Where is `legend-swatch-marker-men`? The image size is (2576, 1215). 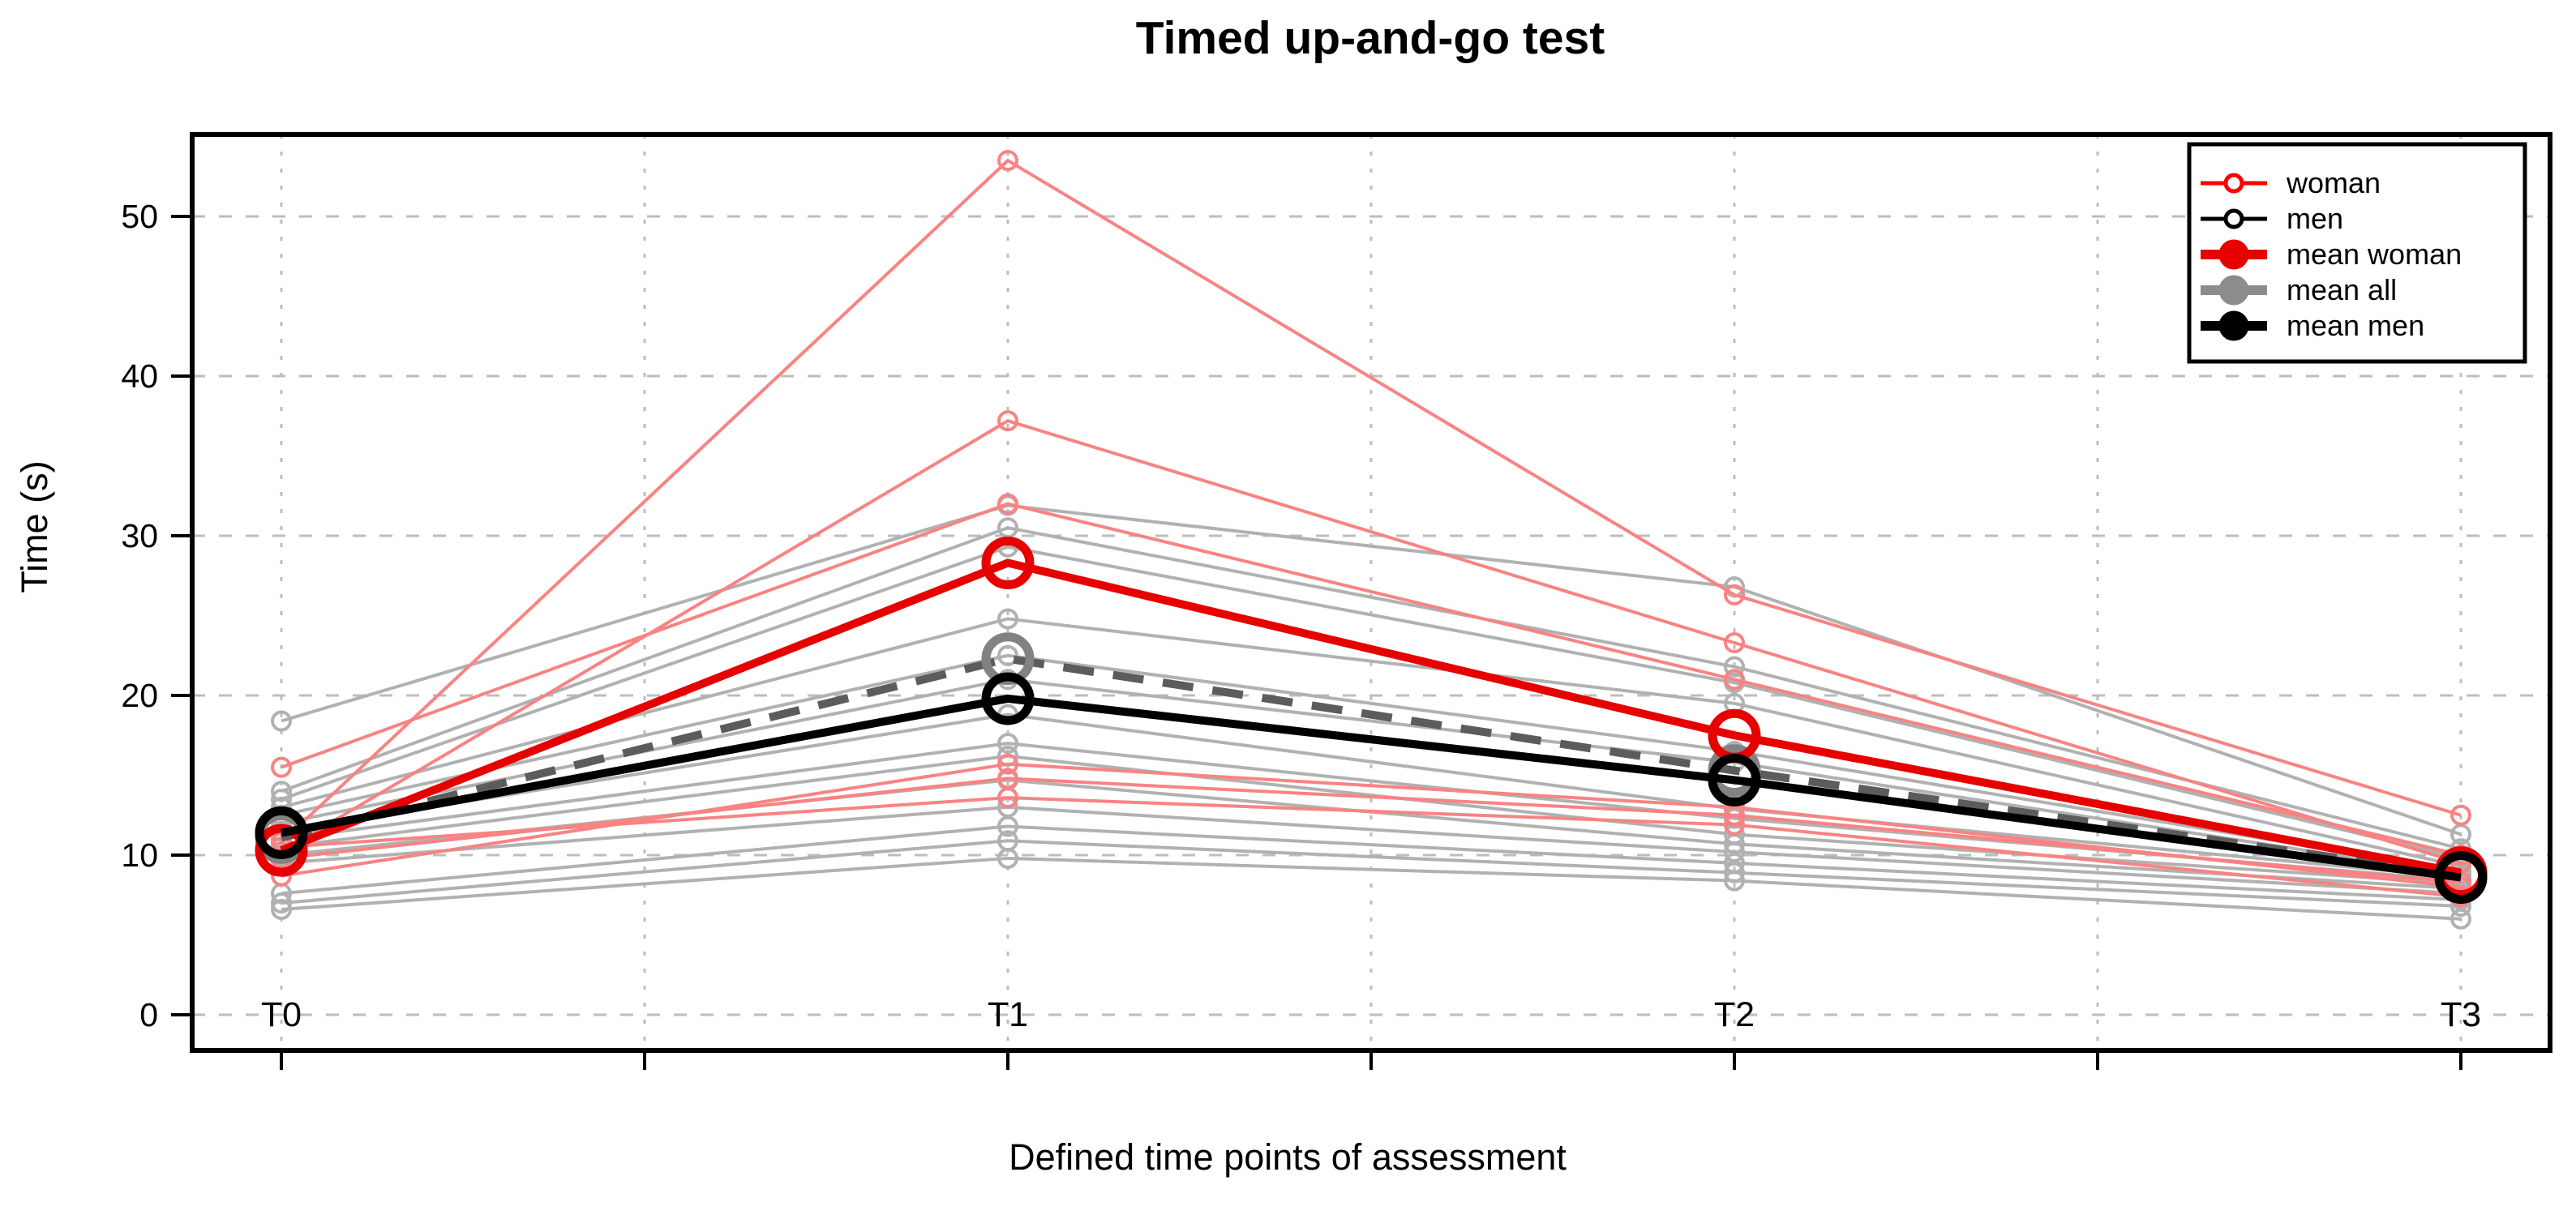
legend-swatch-marker-men is located at coordinates (2233, 219).